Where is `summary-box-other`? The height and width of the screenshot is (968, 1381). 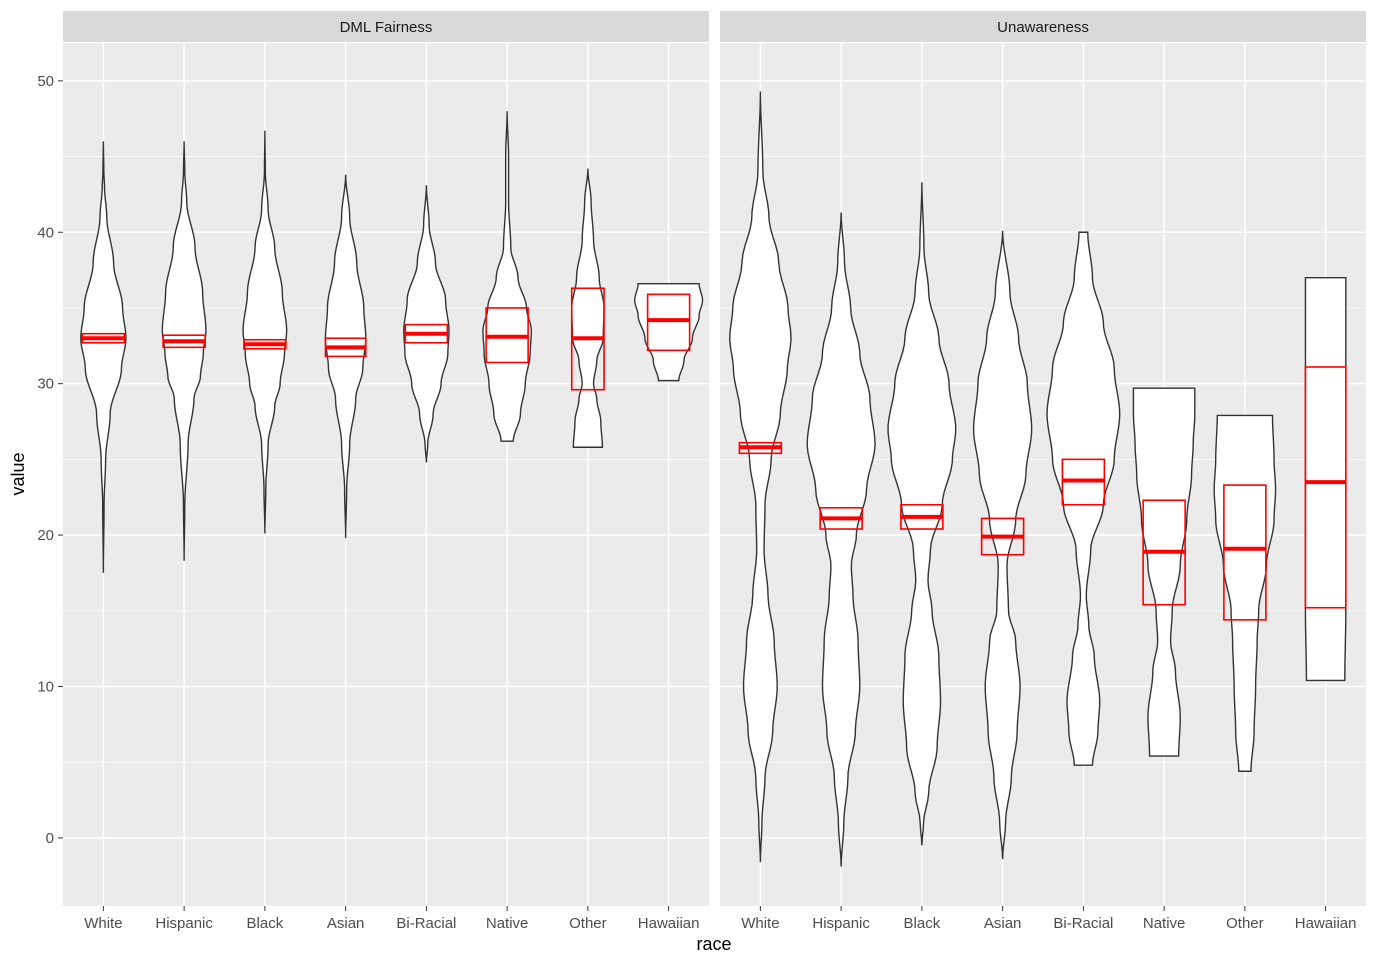
summary-box-other is located at coordinates (1245, 552).